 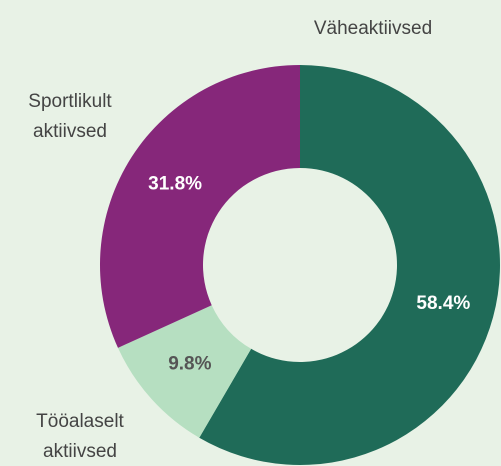 I want to click on category-label: Tööalaselt aktiivsed, so click(x=80, y=436).